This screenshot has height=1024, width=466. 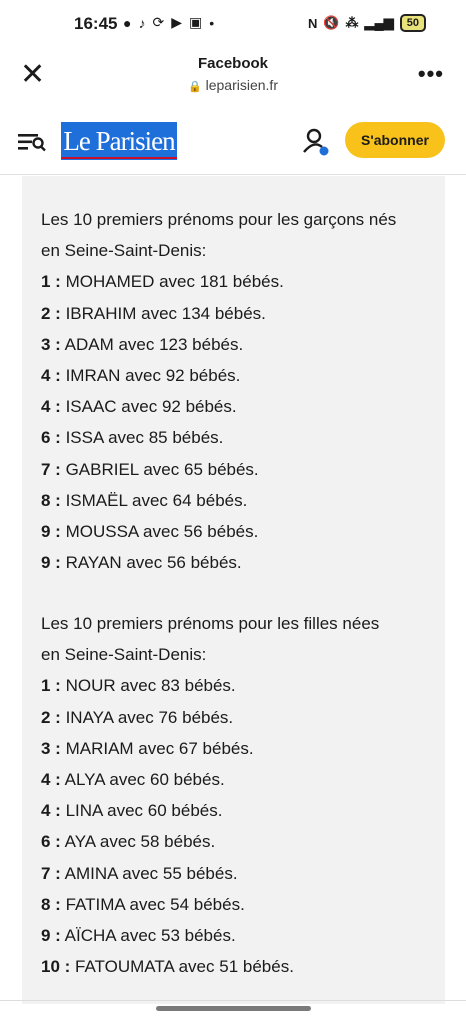 I want to click on list-item: 10 : FATOUMATA avec 51 bébés., so click(x=241, y=966).